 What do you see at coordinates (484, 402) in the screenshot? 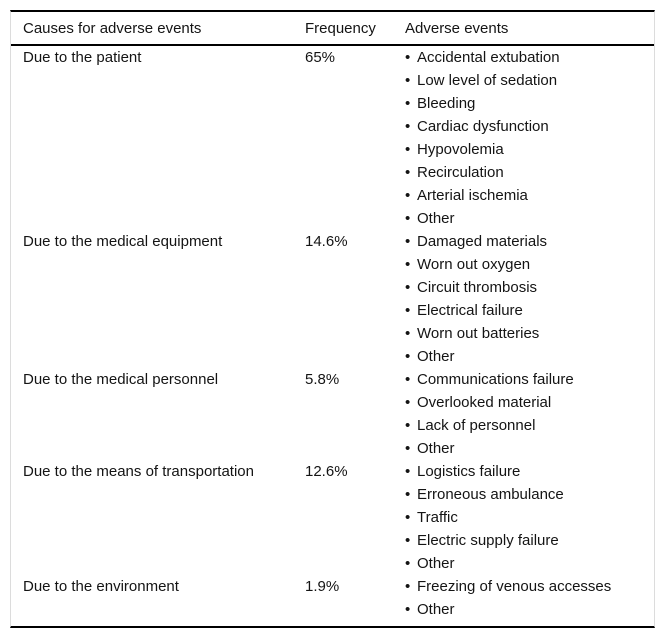
I see `adverse-event-label: Overlooked material` at bounding box center [484, 402].